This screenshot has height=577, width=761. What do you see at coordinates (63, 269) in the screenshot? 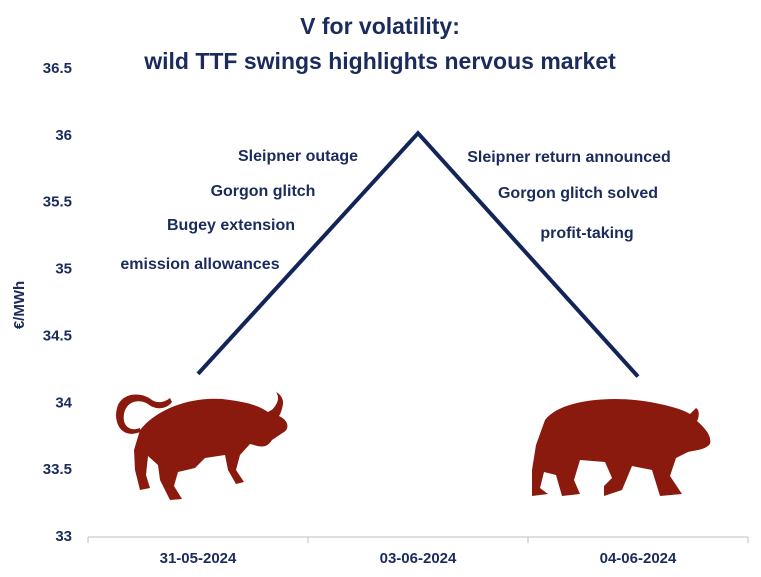
I see `y-tick-label: 35` at bounding box center [63, 269].